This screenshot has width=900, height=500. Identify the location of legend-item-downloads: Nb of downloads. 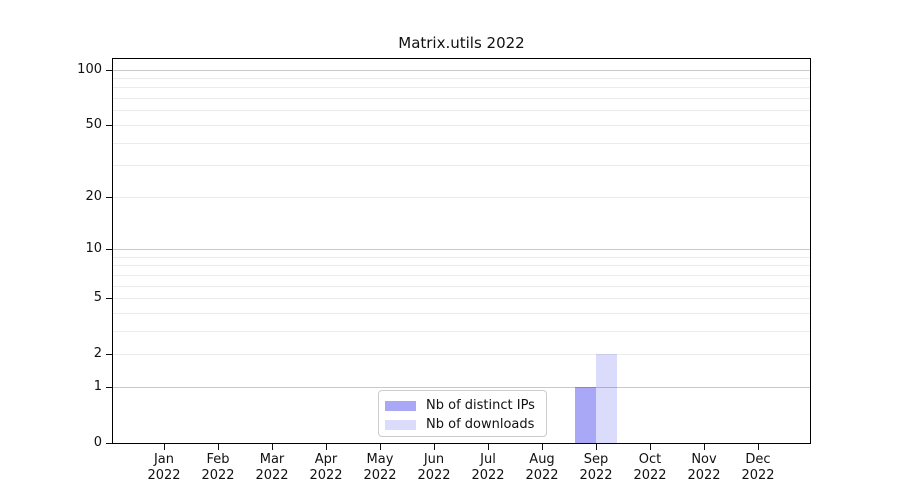
(462, 424).